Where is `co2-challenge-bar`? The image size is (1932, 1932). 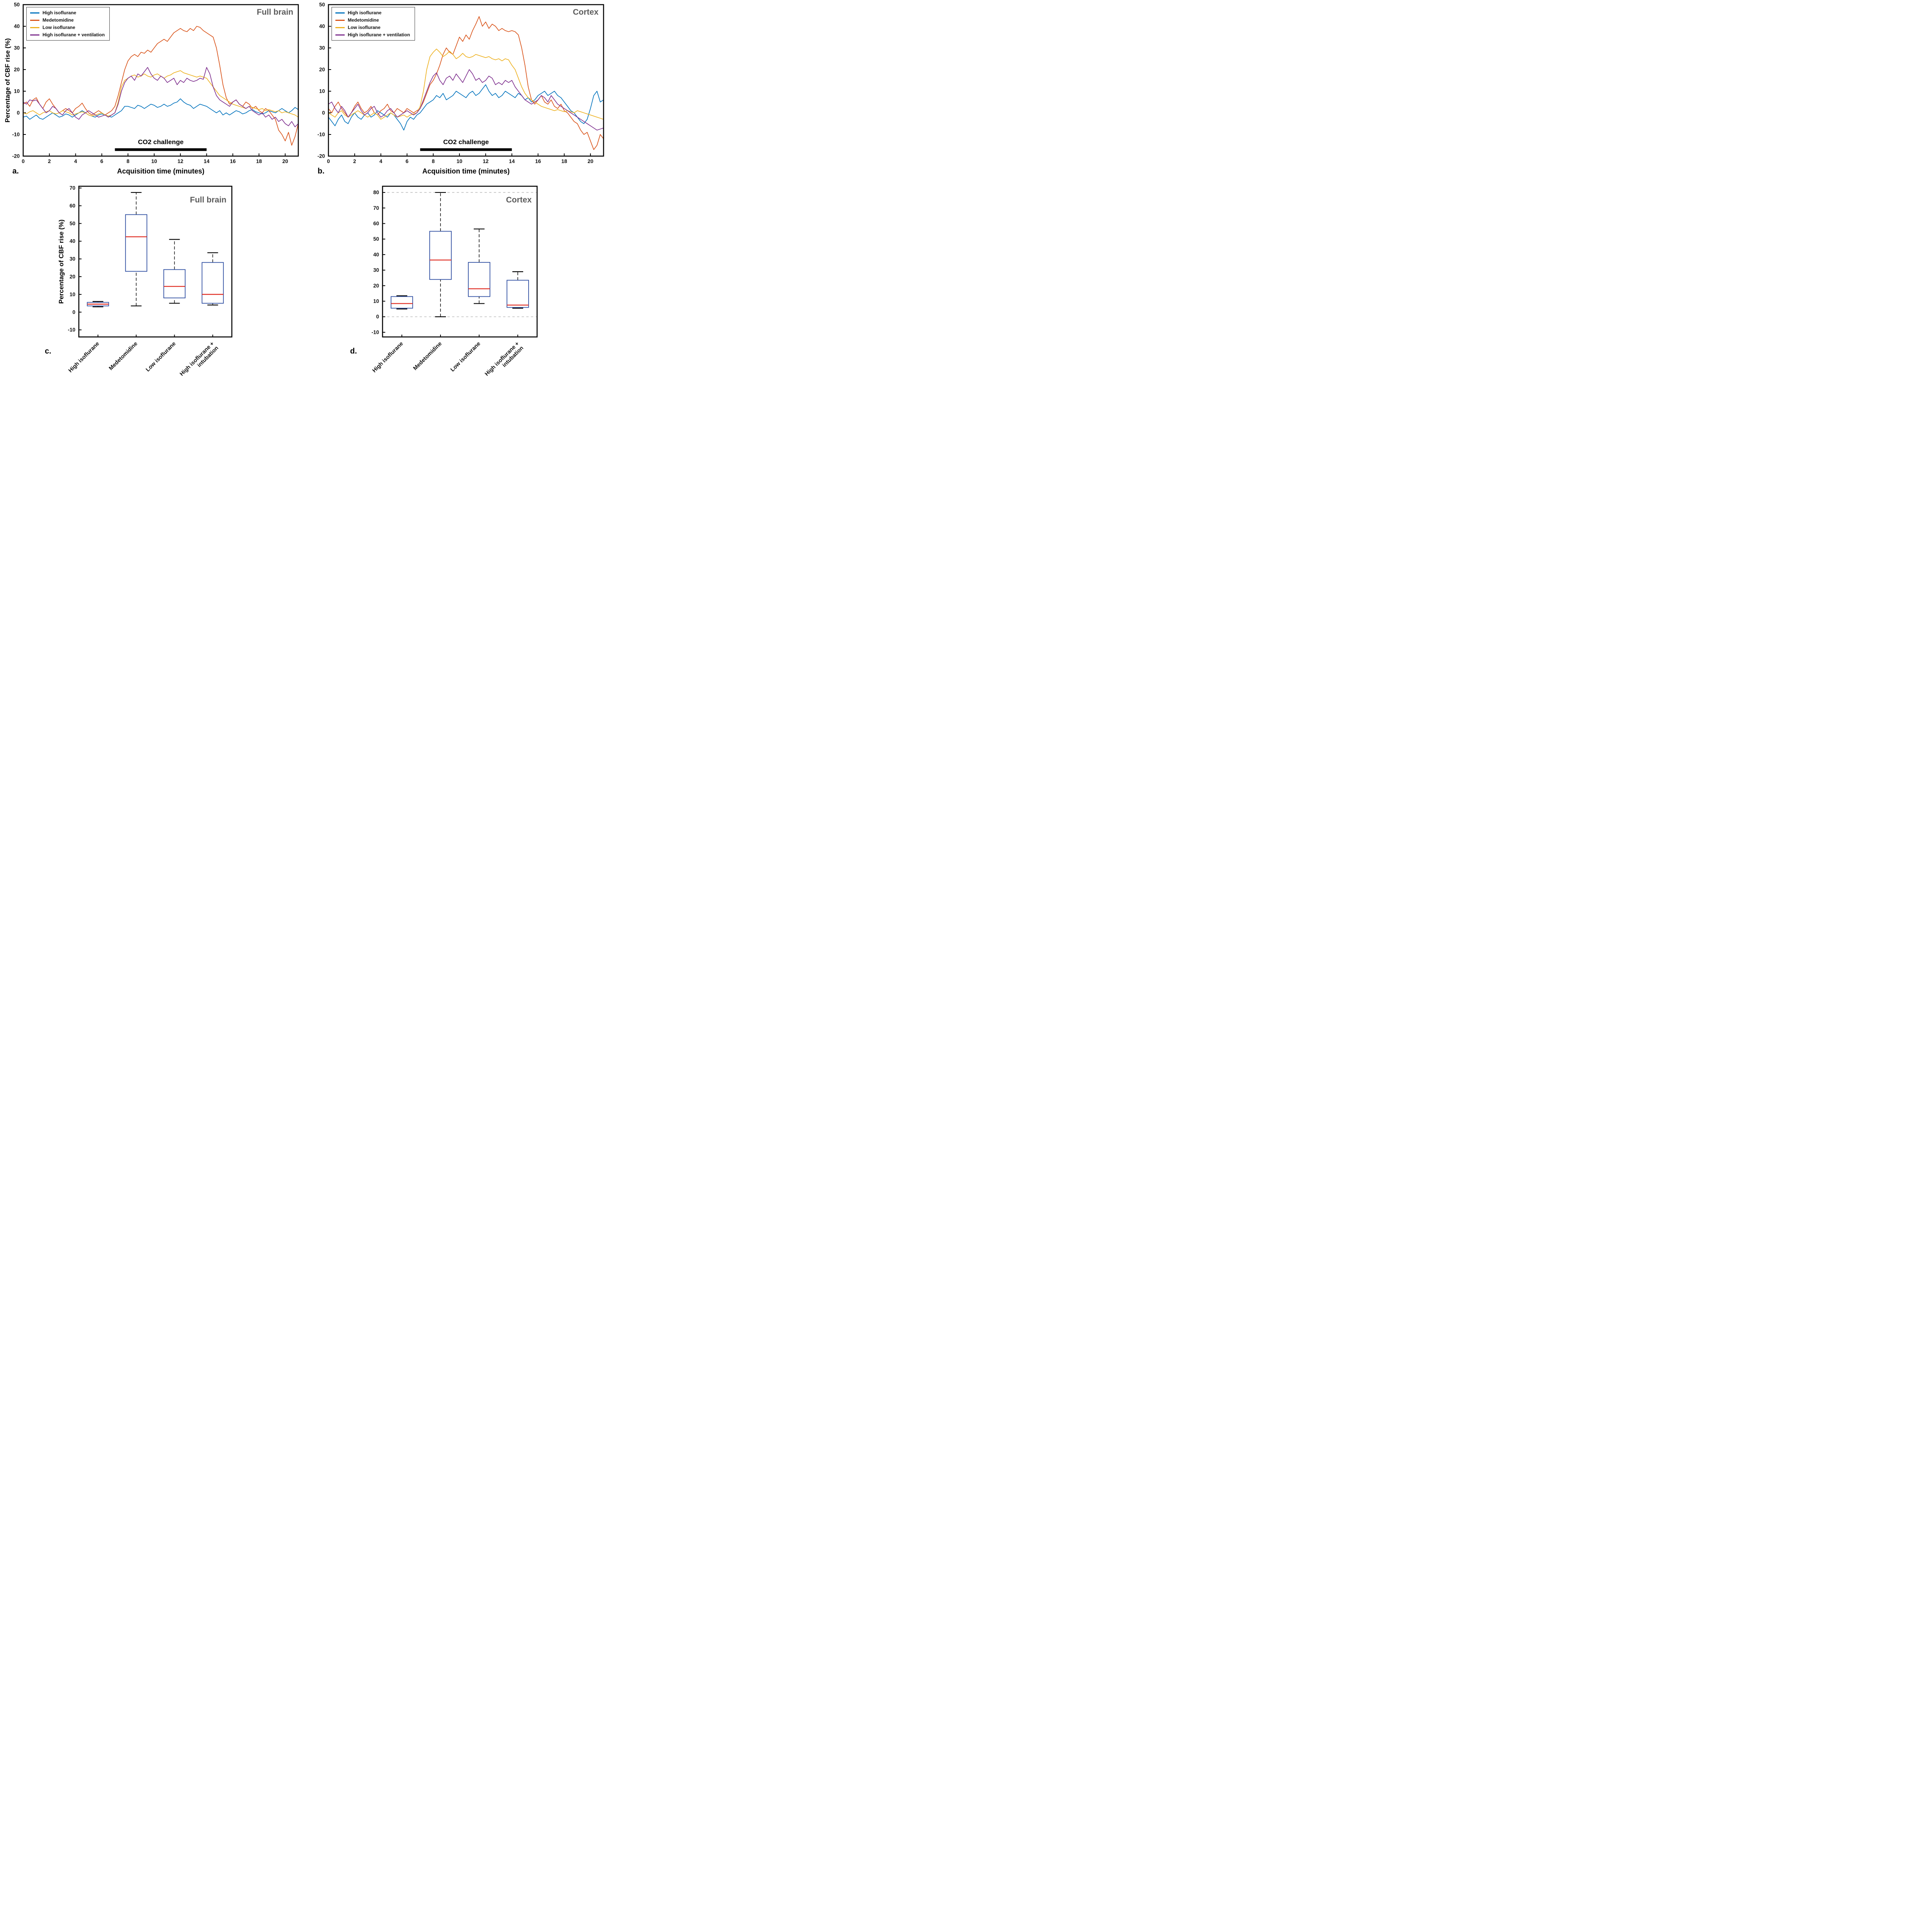
co2-challenge-bar is located at coordinates (466, 150).